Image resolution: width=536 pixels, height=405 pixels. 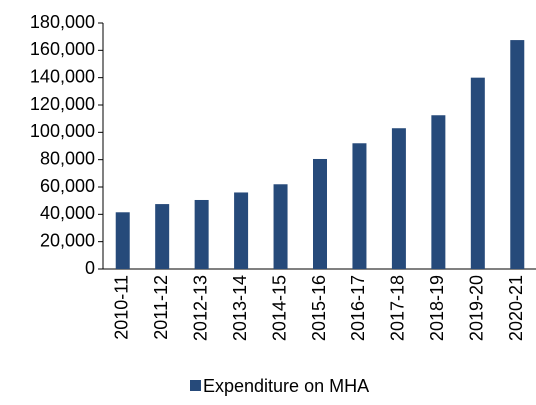 What do you see at coordinates (437, 308) in the screenshot?
I see `x-tick-label: 2018-19` at bounding box center [437, 308].